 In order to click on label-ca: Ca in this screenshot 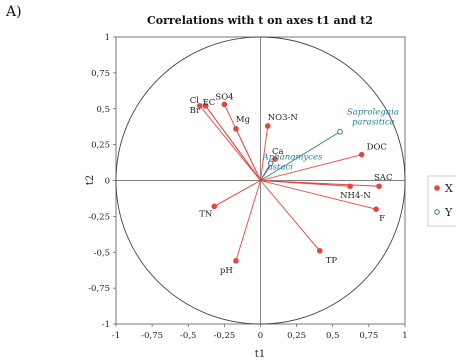, I will do `click(278, 152)`.